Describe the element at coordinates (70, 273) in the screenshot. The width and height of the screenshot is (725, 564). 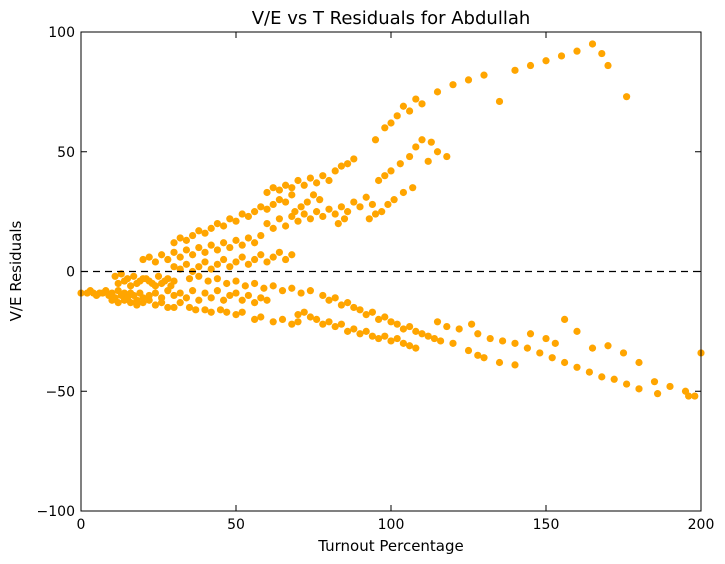
I see `y-tick-label: 0` at that location.